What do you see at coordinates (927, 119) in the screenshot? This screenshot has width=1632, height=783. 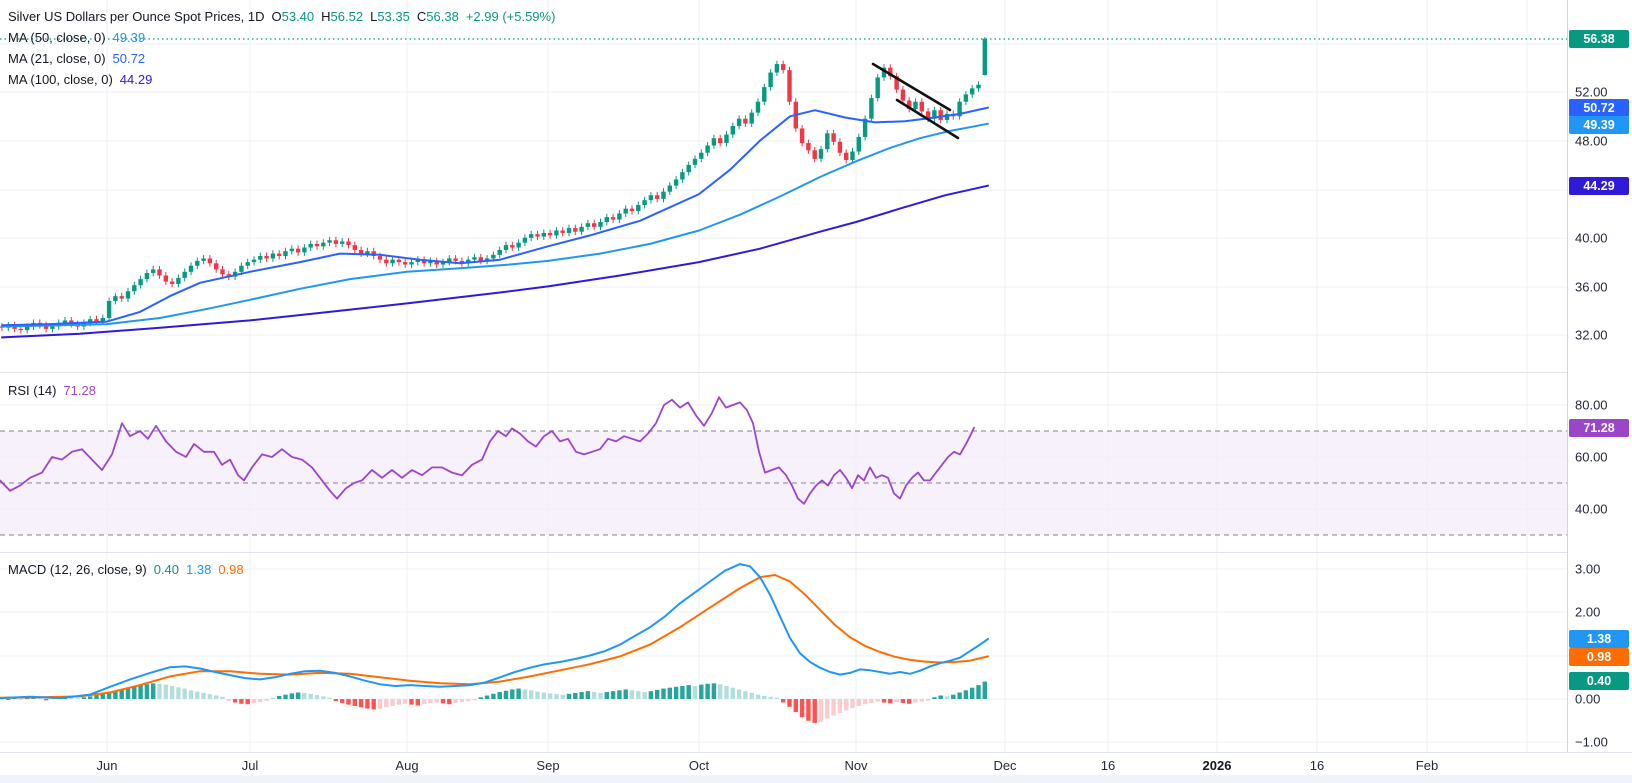 I see `trendline-annotation` at bounding box center [927, 119].